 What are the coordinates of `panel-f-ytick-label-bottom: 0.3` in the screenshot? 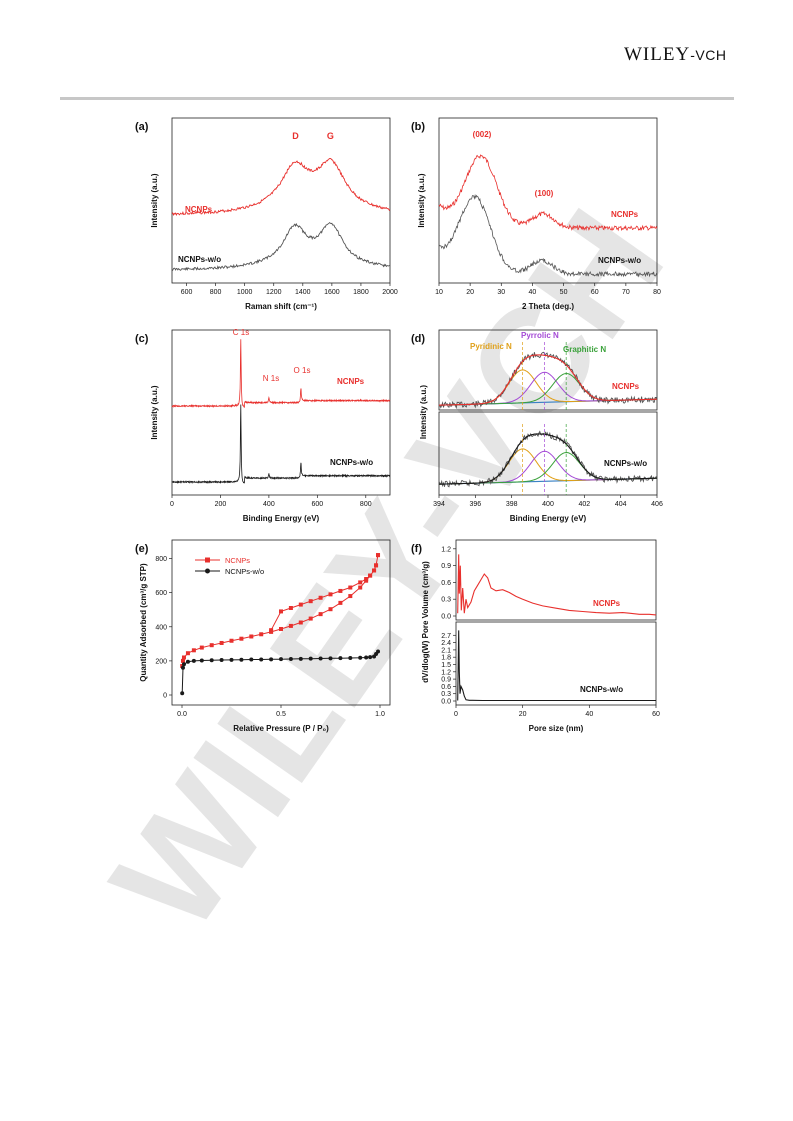 It's located at (446, 694).